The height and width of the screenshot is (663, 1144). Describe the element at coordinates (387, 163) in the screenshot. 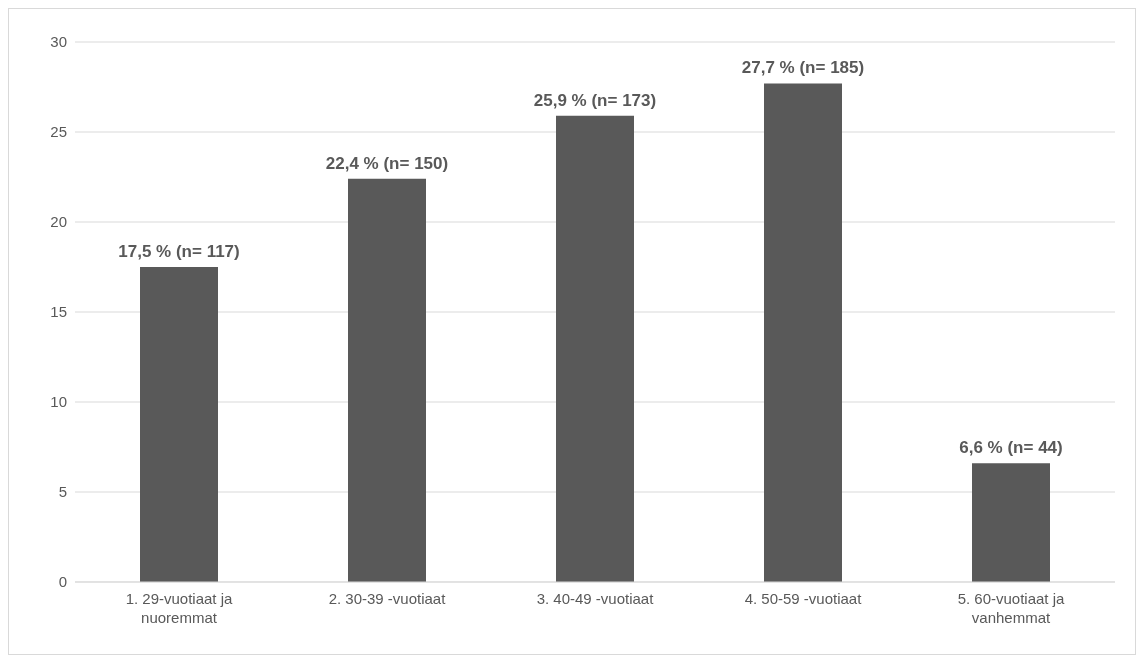

I see `data-label: 22,4 % (n= 150)` at that location.